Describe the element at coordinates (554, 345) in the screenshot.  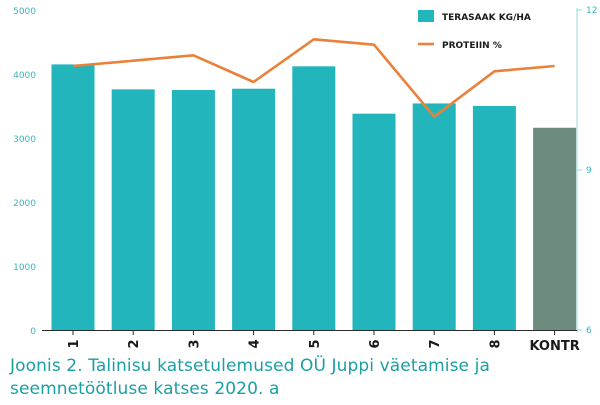
I see `x-tick-label: KONTR` at that location.